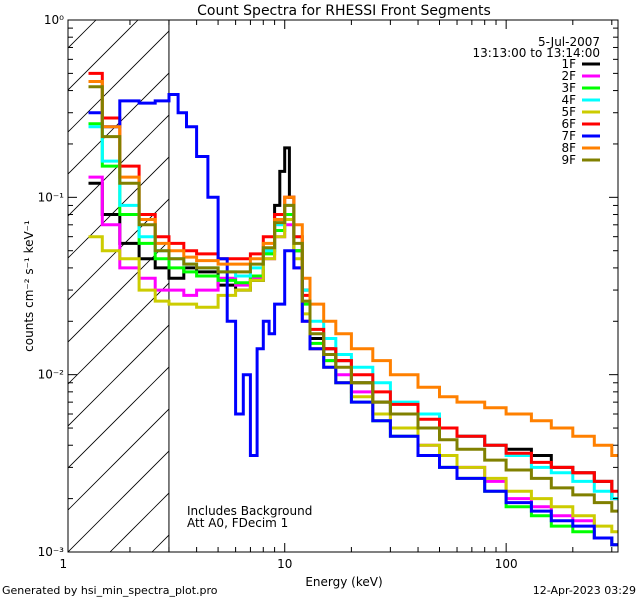  What do you see at coordinates (51, 197) in the screenshot?
I see `y-tick-label: 10⁻¹` at bounding box center [51, 197].